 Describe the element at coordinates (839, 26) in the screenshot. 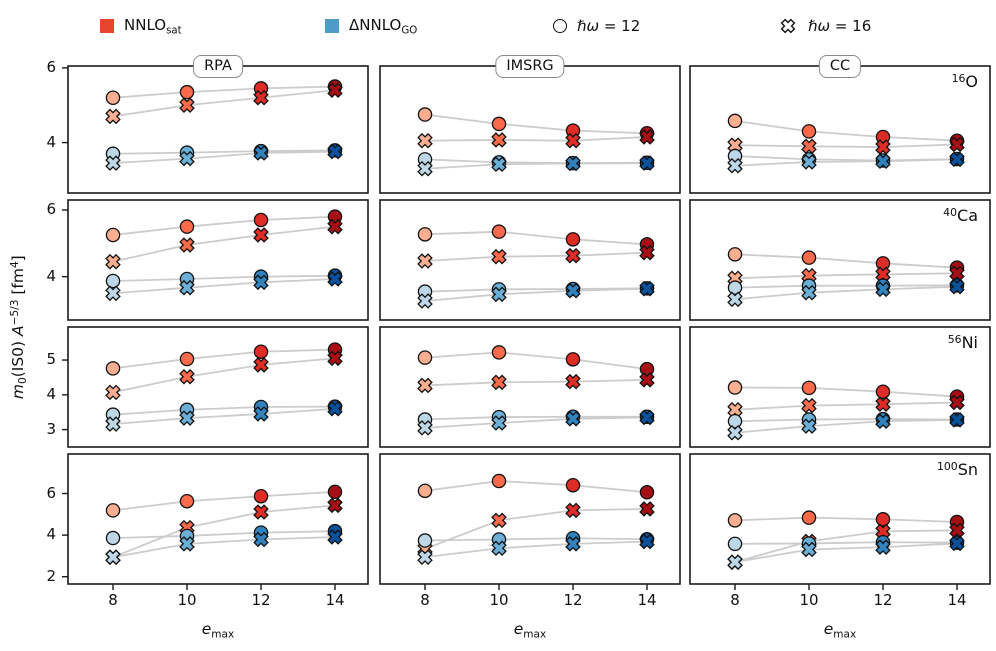

I see `legend-label: ℏω = 16` at that location.